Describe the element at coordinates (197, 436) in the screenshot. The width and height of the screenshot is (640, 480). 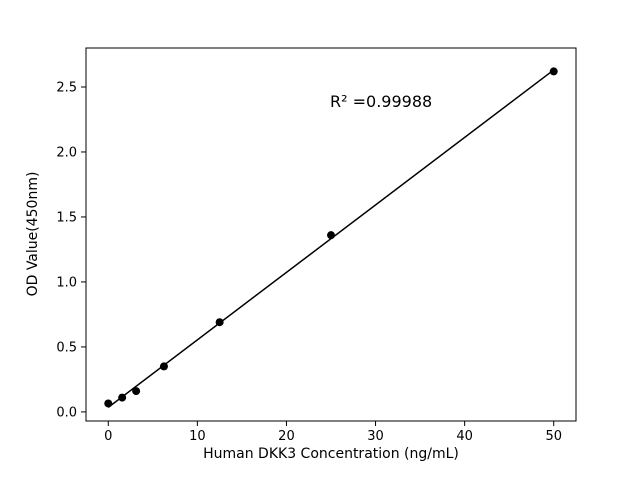
I see `x-tick-label: 10` at that location.